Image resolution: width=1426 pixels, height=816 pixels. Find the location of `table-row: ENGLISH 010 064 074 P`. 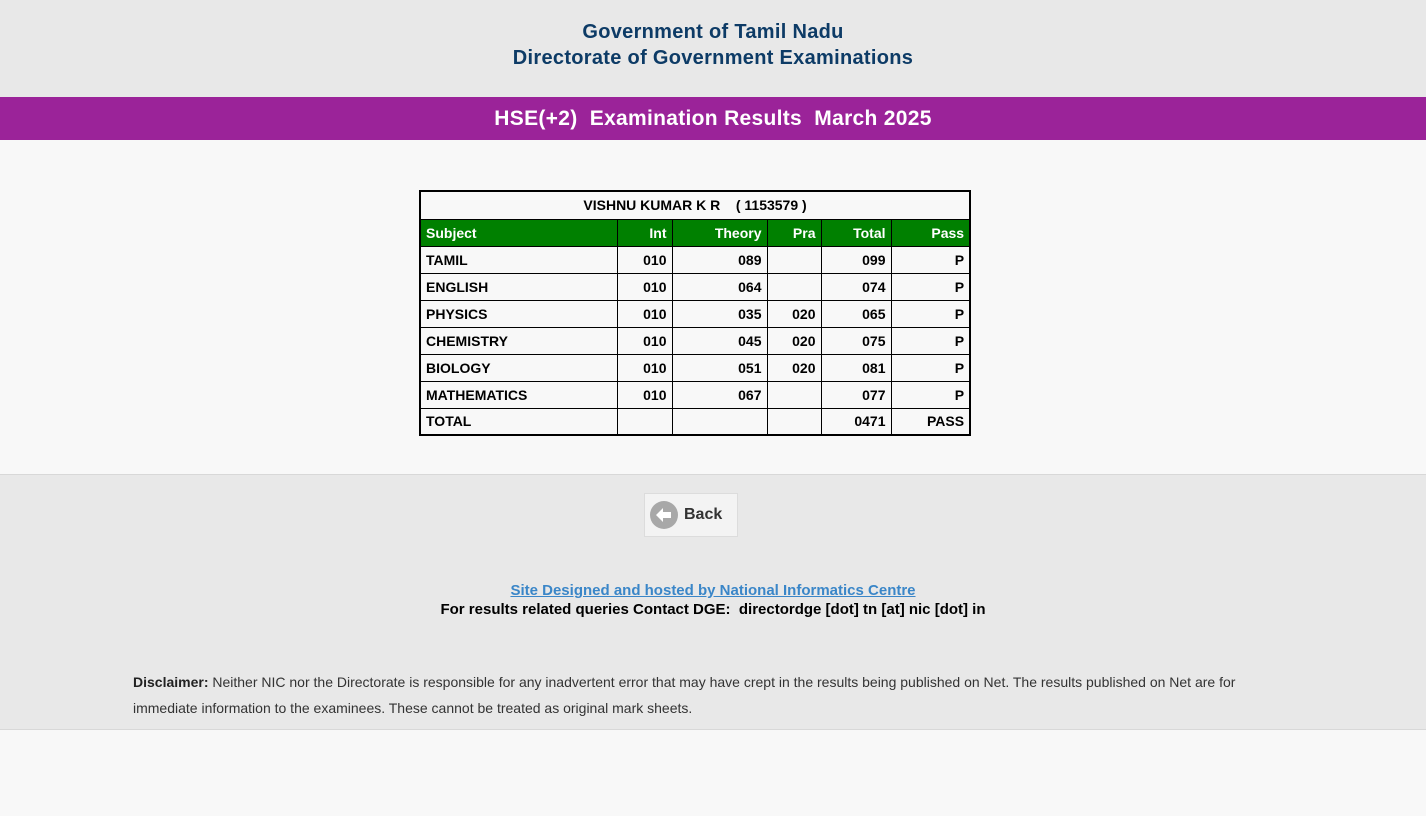

table-row: ENGLISH 010 064 074 P is located at coordinates (695, 286).